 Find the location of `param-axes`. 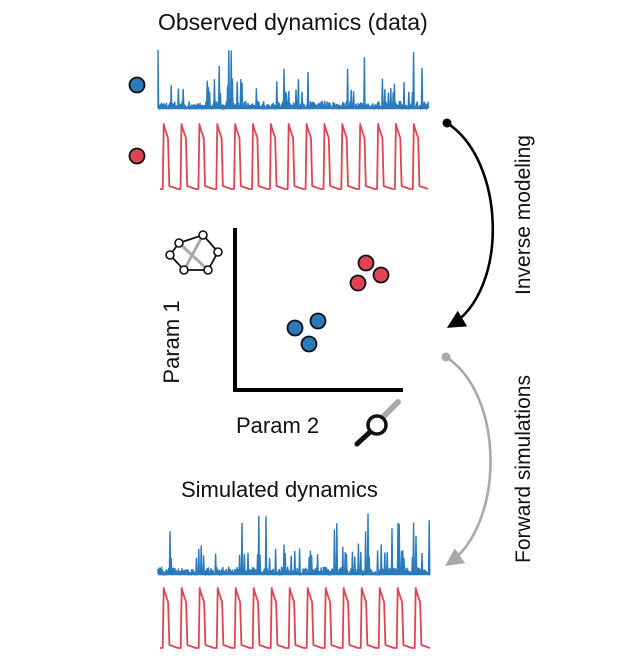

param-axes is located at coordinates (318, 310).